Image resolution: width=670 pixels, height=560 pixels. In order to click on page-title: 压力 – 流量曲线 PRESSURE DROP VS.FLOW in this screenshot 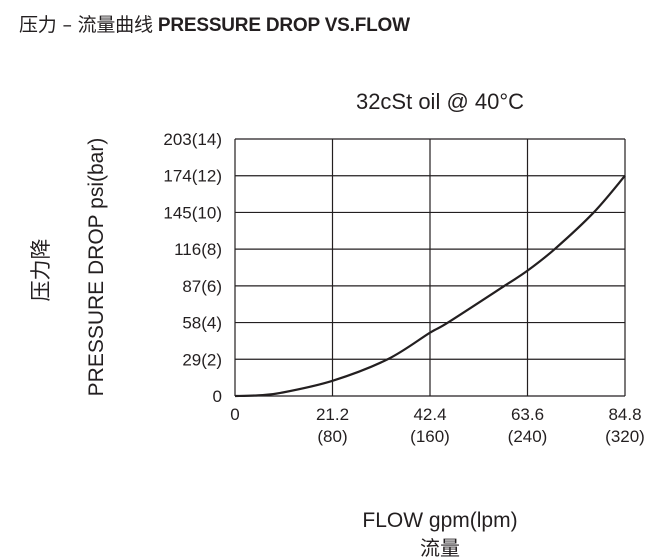, I will do `click(214, 23)`.